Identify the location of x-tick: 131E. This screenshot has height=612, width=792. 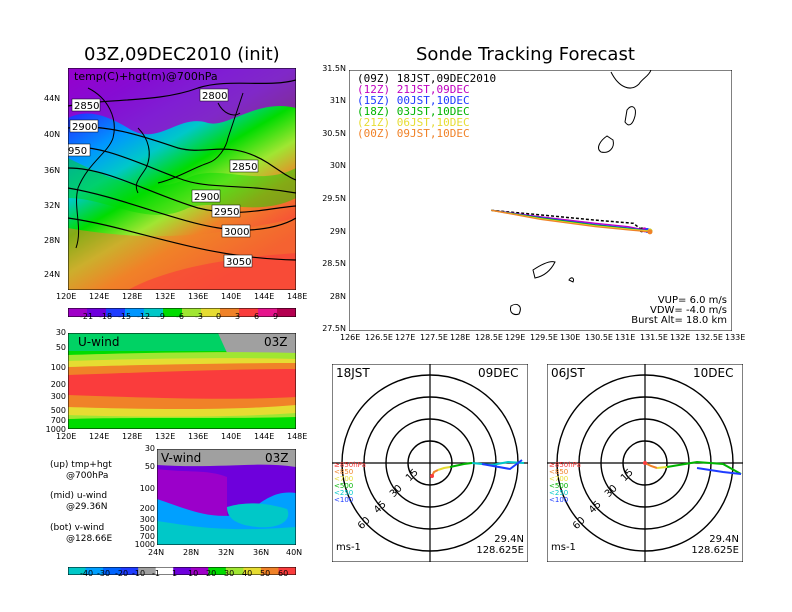
(625, 337).